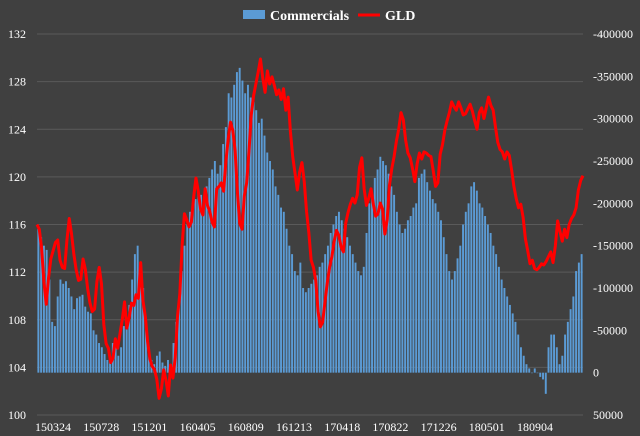 This screenshot has height=436, width=640. I want to click on x-axis-tick-label: 151201, so click(149, 427).